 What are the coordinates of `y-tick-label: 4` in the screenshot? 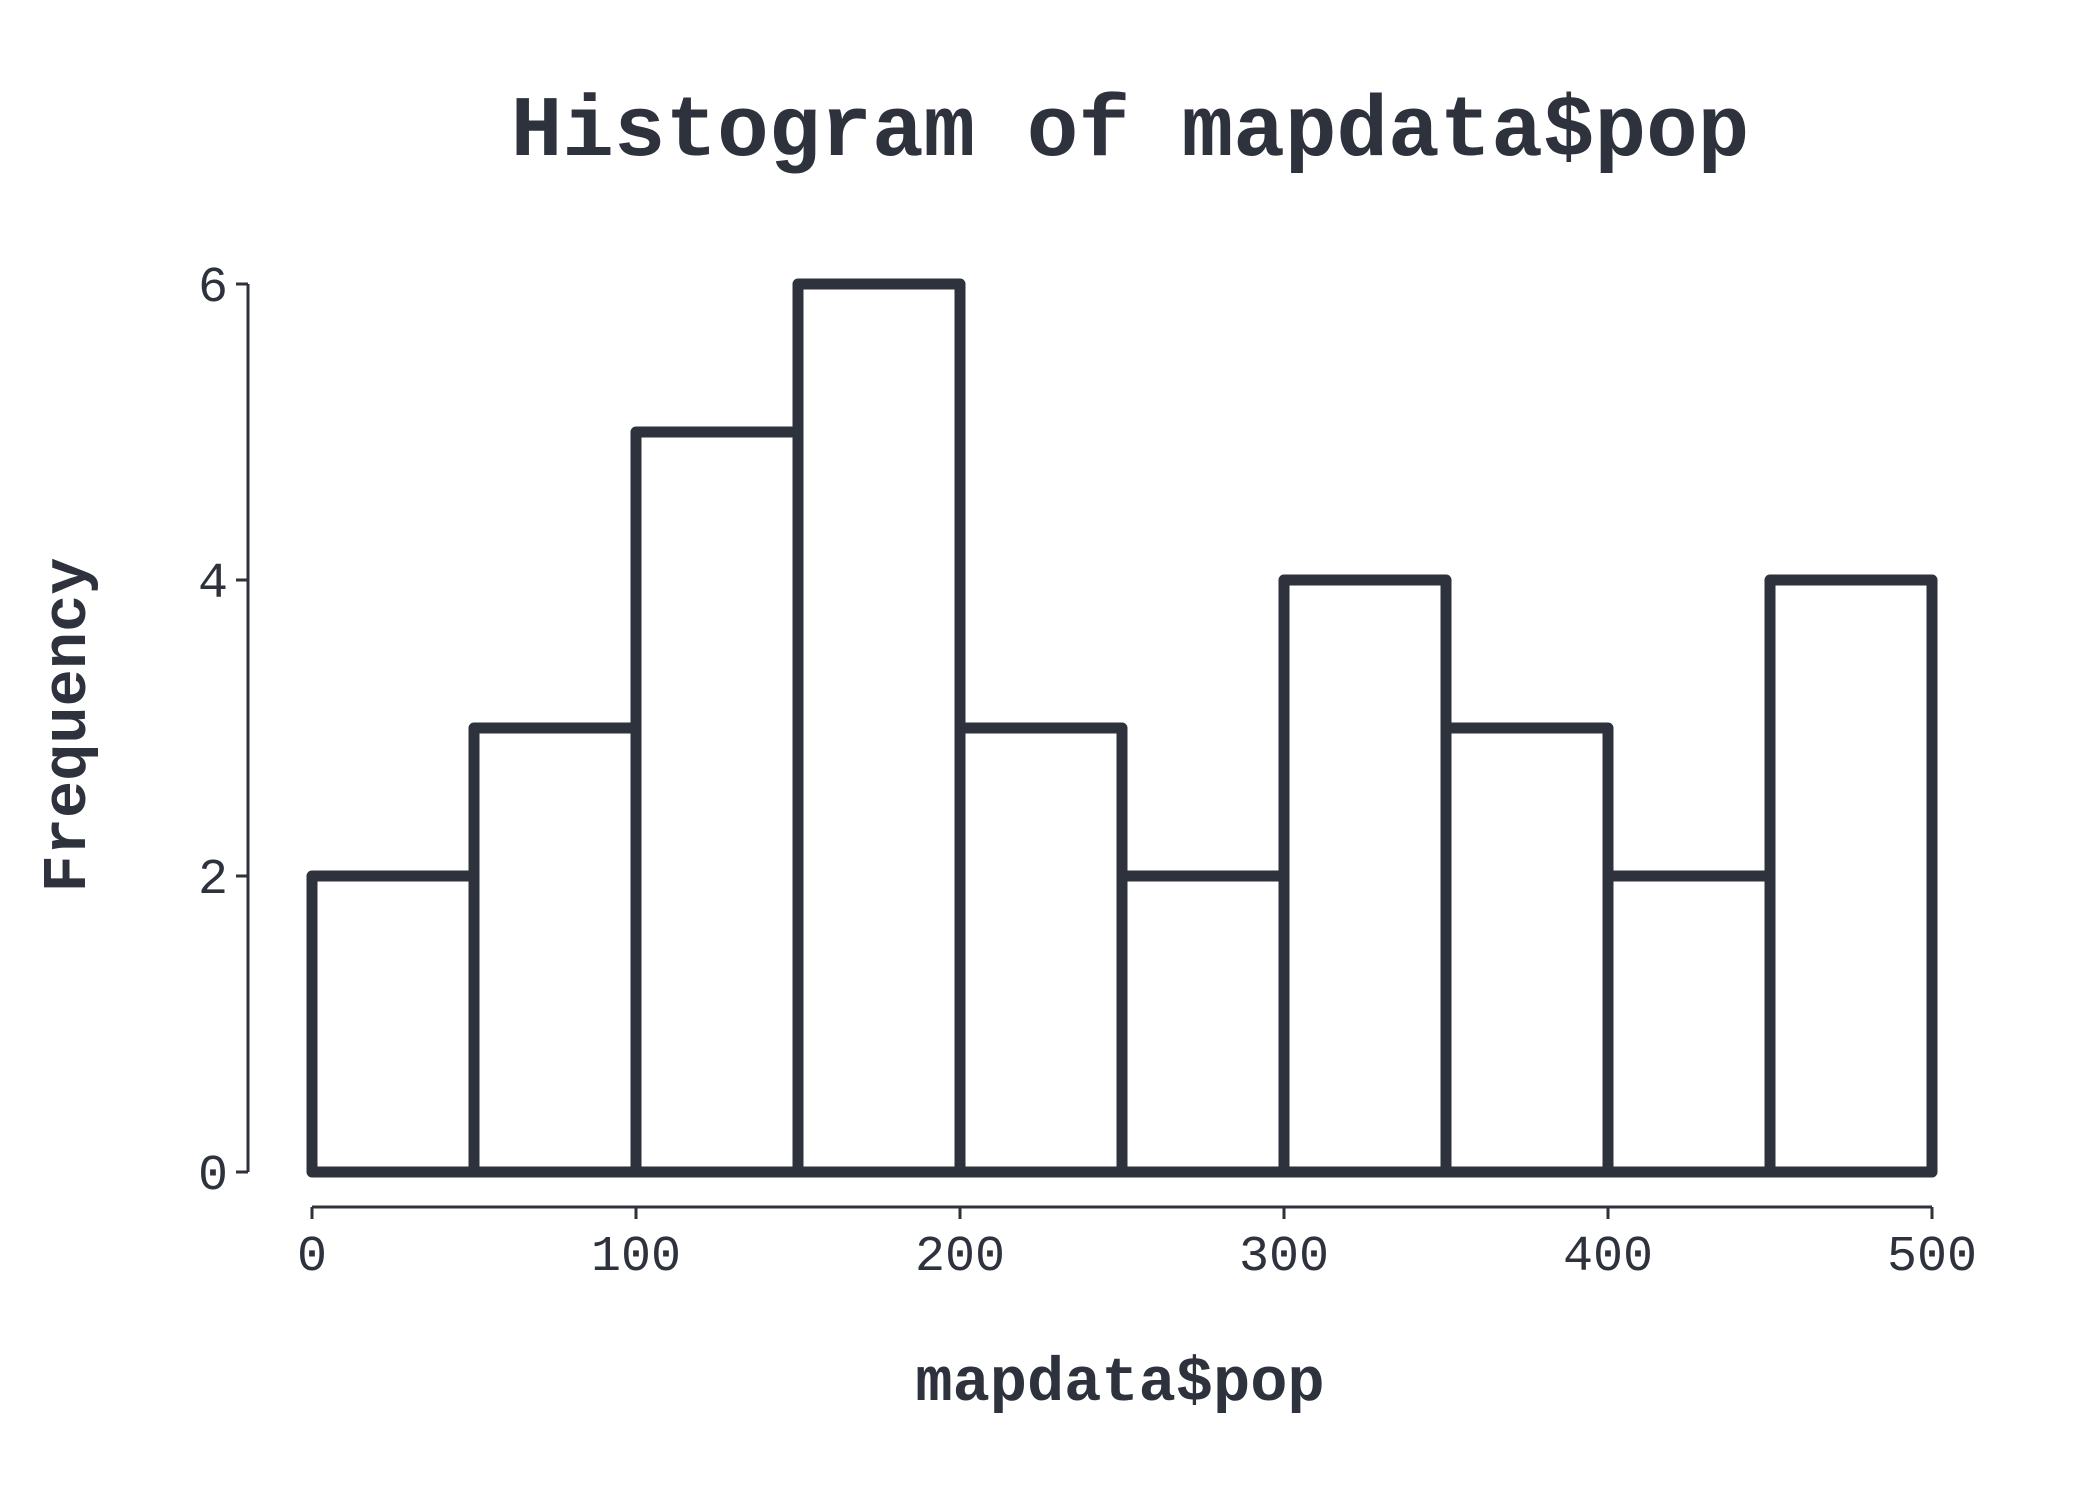 It's located at (213, 584).